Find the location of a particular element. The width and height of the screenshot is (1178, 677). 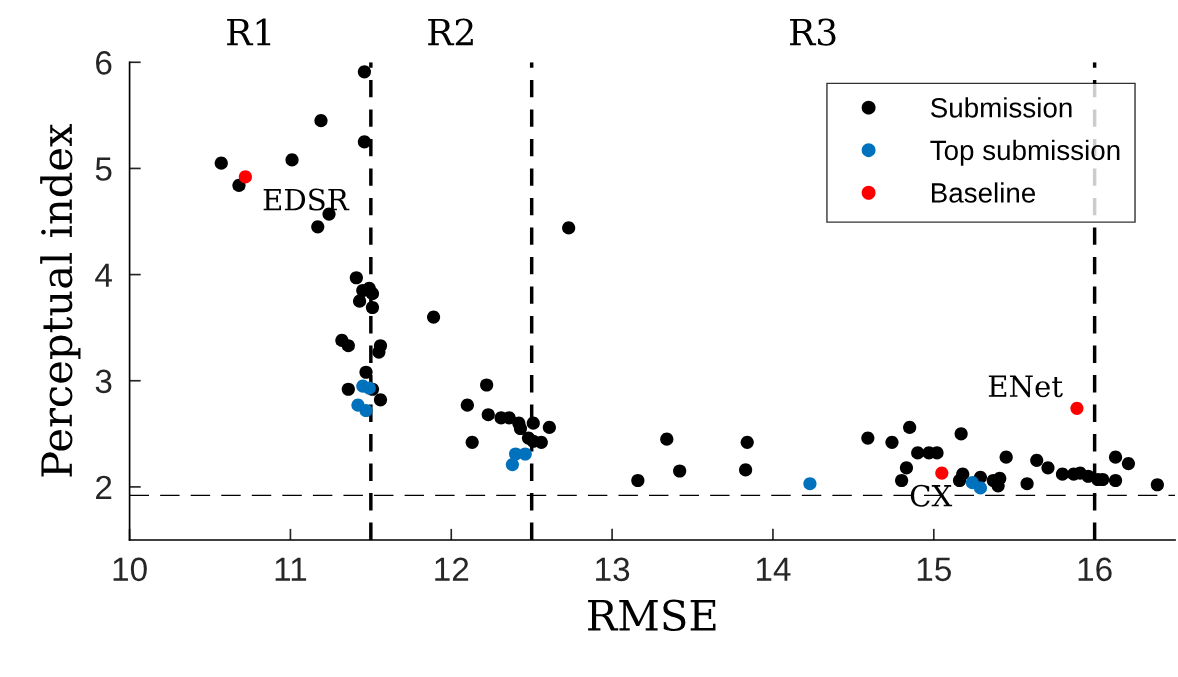

y-tick-label: 6 is located at coordinates (104, 63).